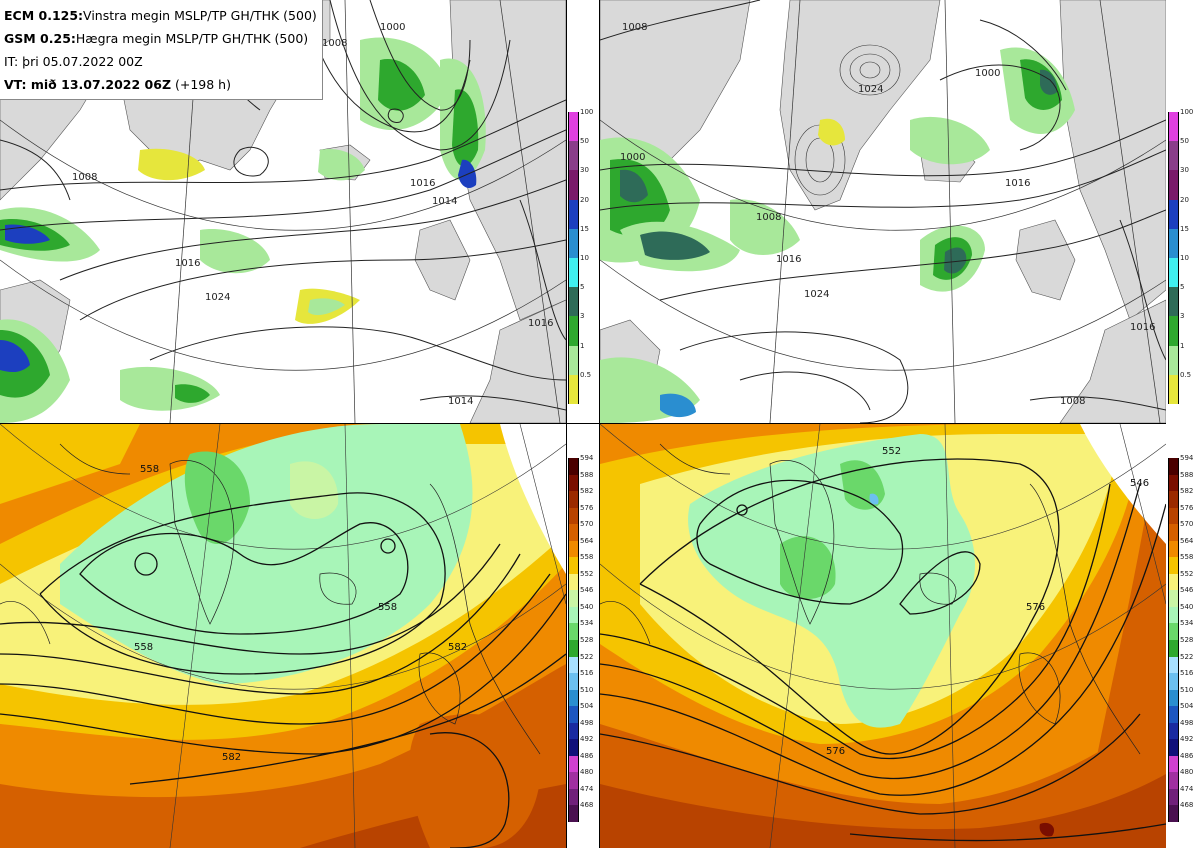 The image size is (1200, 848). I want to click on colorbar-tick-label: 468, so click(587, 805).